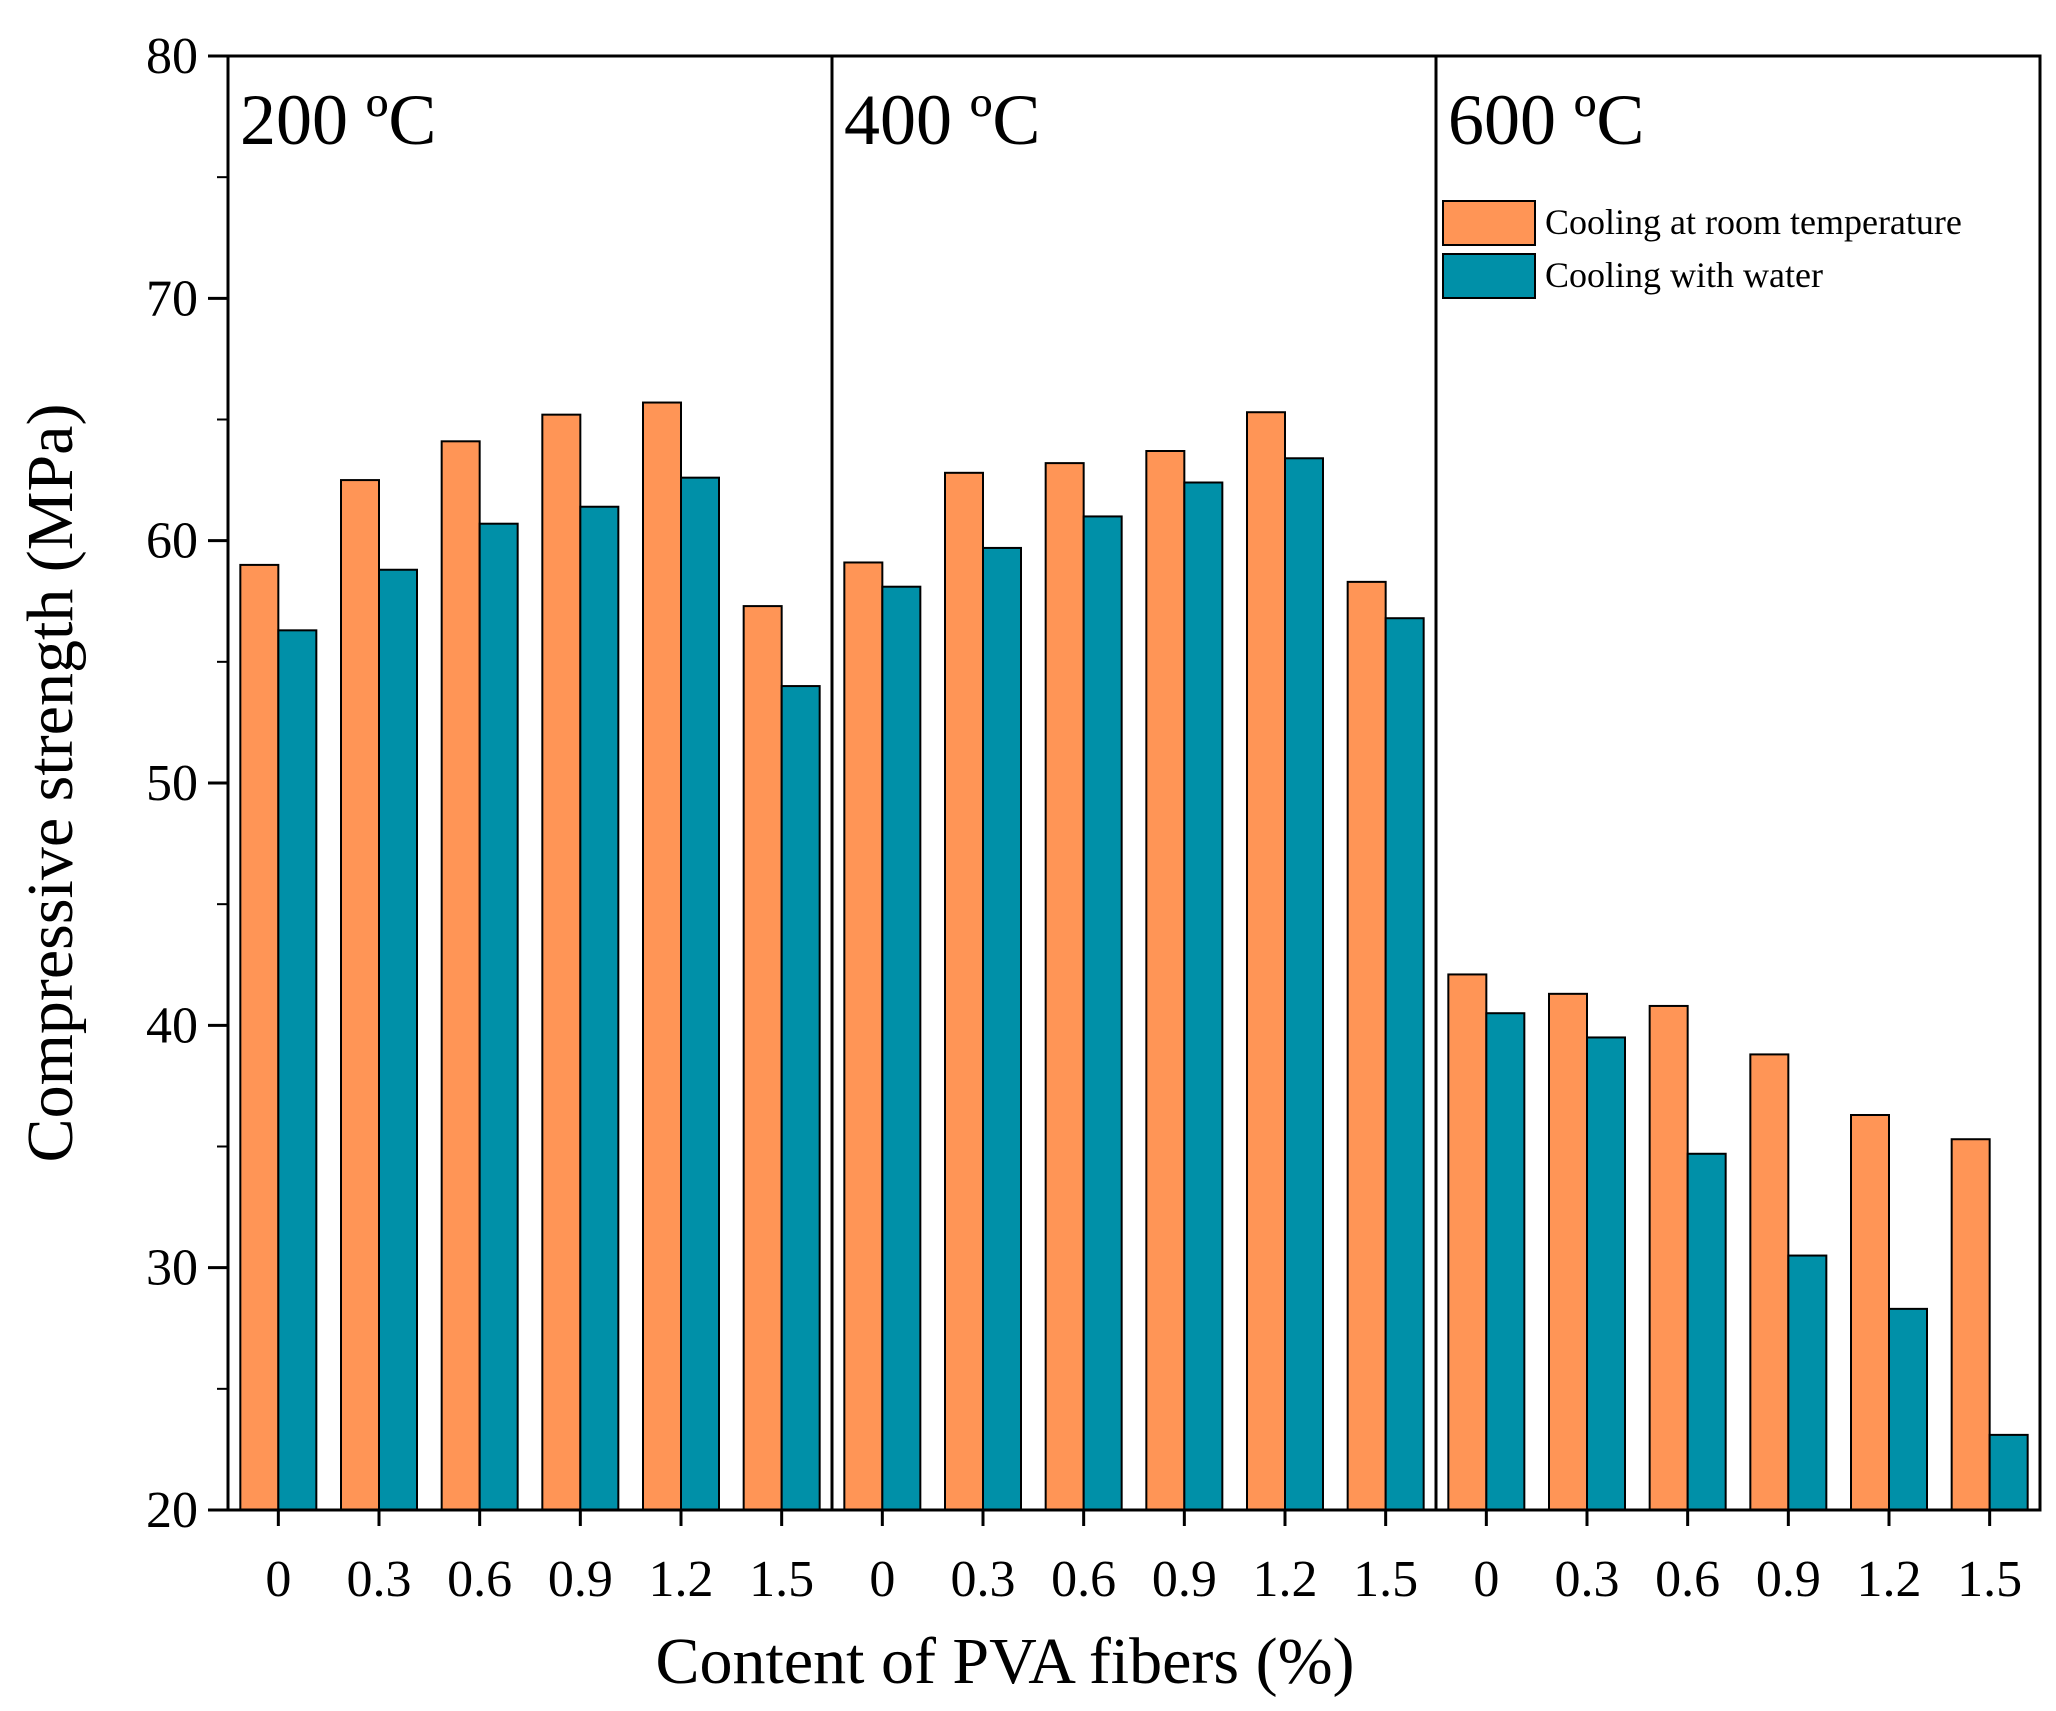 Image resolution: width=2056 pixels, height=1711 pixels. Describe the element at coordinates (338, 120) in the screenshot. I see `panel-label-1: 200 ºC` at that location.